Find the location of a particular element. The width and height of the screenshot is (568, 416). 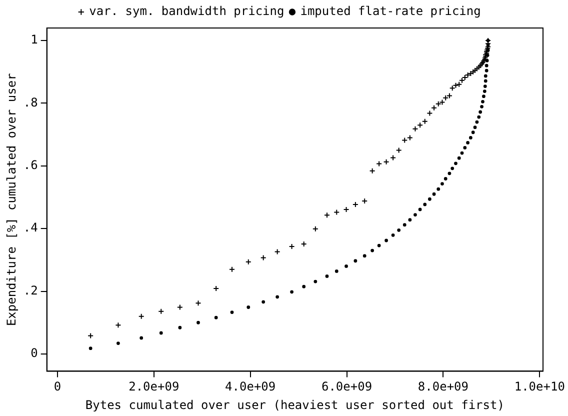

y-tick-label: .6 is located at coordinates (30, 165).